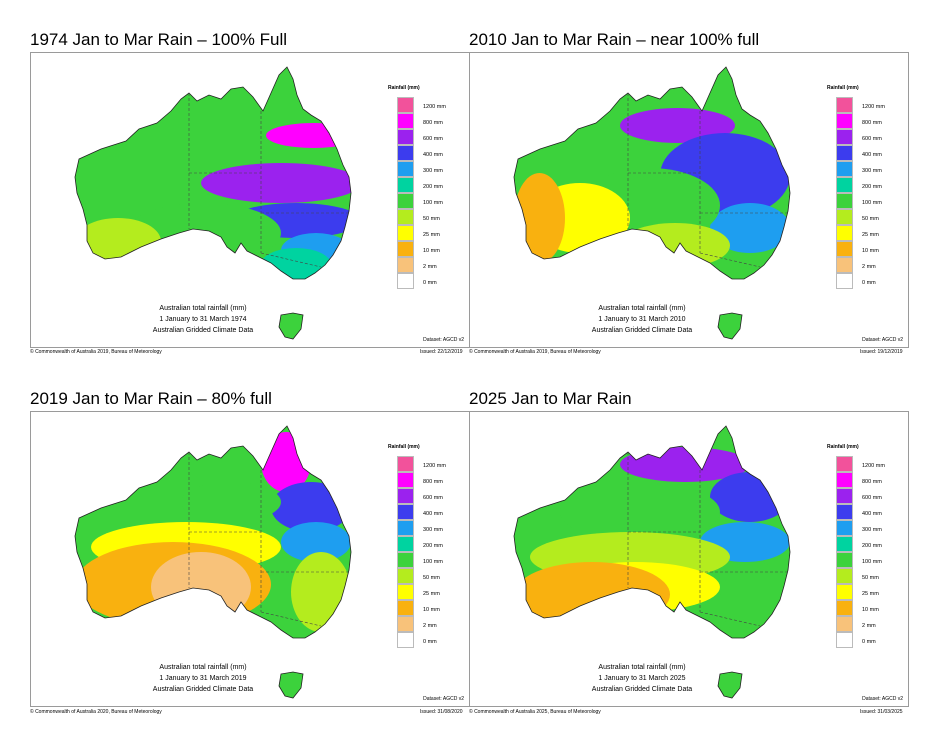 Image resolution: width=940 pixels, height=747 pixels. Describe the element at coordinates (151, 398) in the screenshot. I see `panel-title: 2019 Jan to Mar Rain – 80% full` at that location.